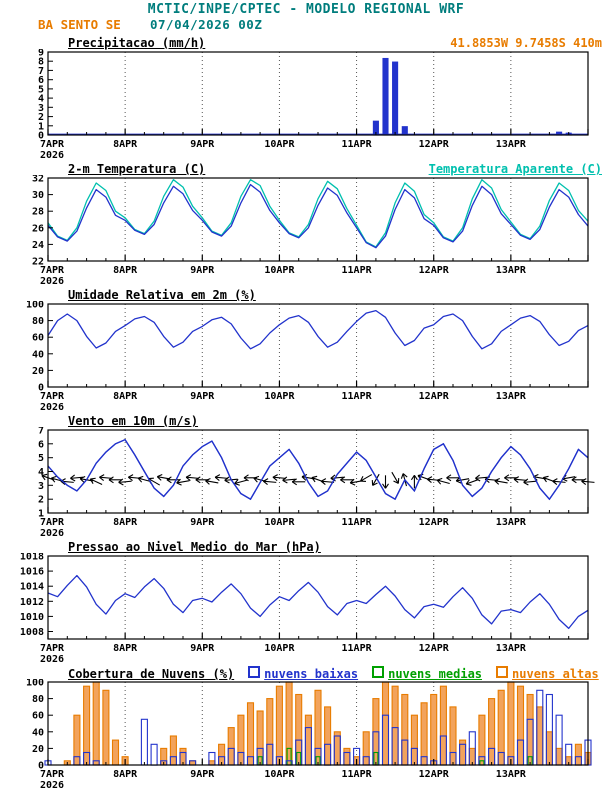  I want to click on svg-text: 22, so click(38, 262).